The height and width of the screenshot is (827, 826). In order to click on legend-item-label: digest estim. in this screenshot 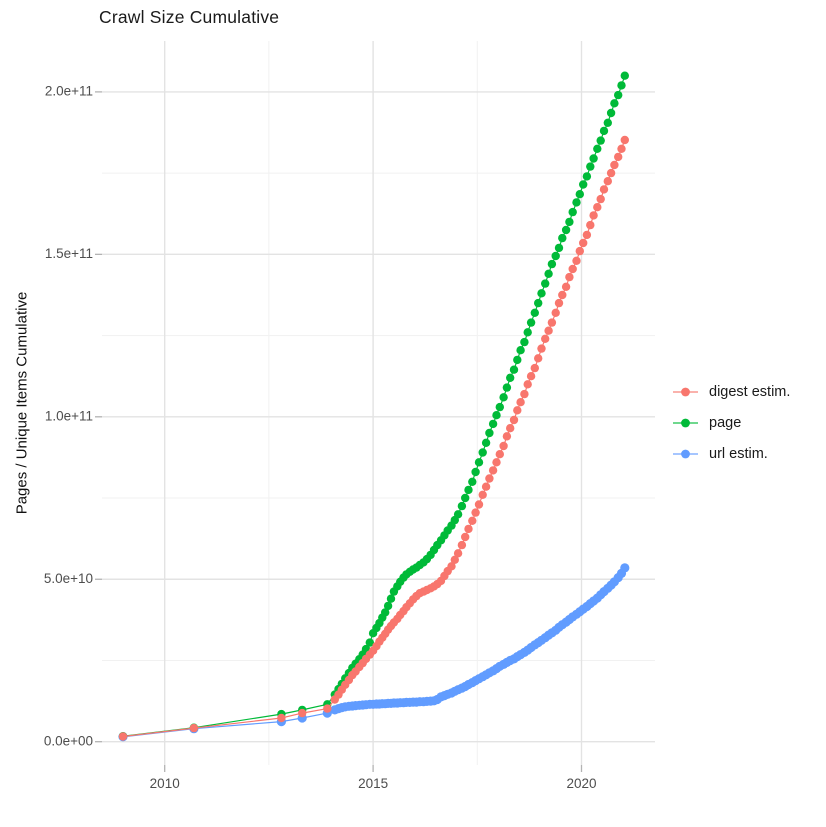, I will do `click(750, 391)`.